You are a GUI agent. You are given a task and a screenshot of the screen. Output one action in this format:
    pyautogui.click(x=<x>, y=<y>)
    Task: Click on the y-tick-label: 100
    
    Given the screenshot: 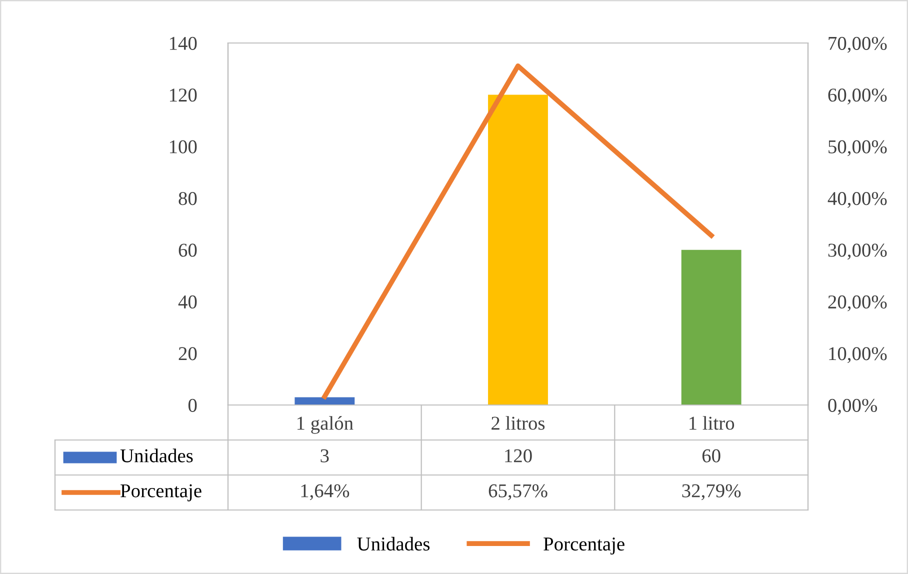 What is the action you would take?
    pyautogui.click(x=183, y=147)
    